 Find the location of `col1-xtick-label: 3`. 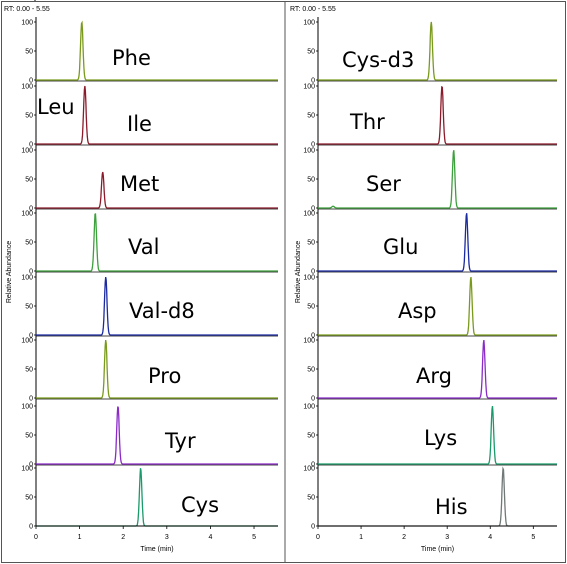

col1-xtick-label: 3 is located at coordinates (167, 537).